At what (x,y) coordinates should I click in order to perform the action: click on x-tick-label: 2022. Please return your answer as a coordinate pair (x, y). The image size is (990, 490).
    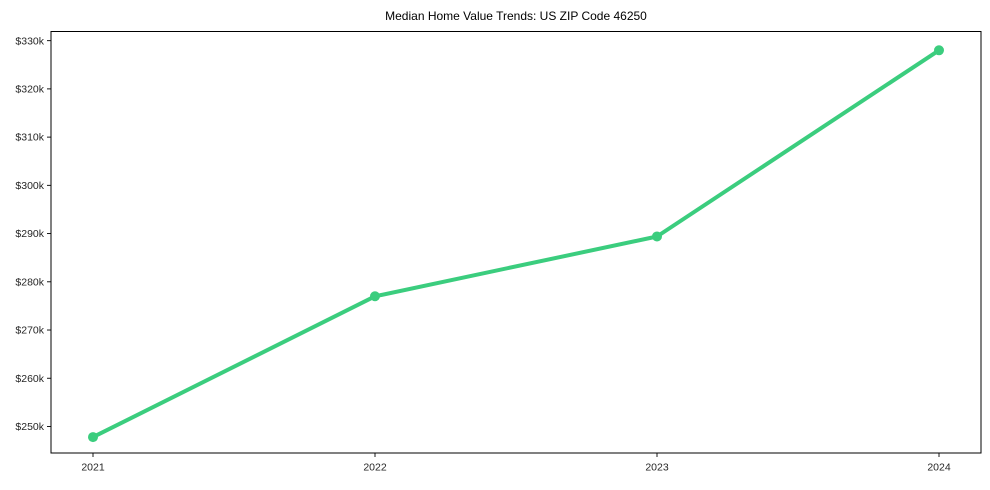
    Looking at the image, I should click on (375, 468).